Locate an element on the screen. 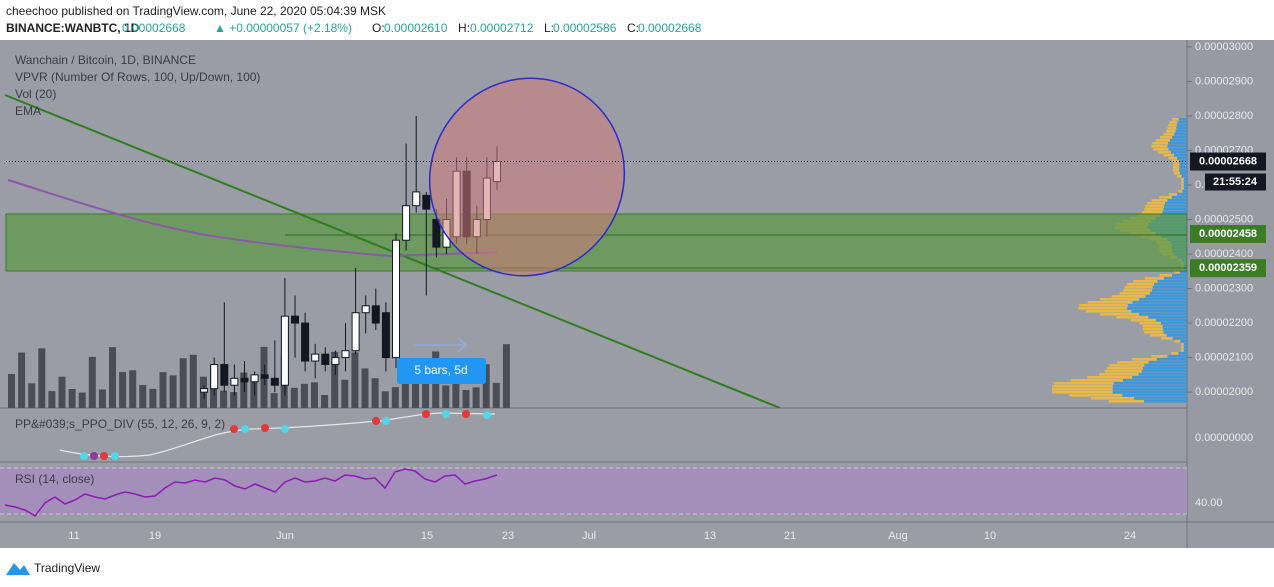 The height and width of the screenshot is (587, 1274). y-tick-label: 0.00002100 is located at coordinates (1224, 358).